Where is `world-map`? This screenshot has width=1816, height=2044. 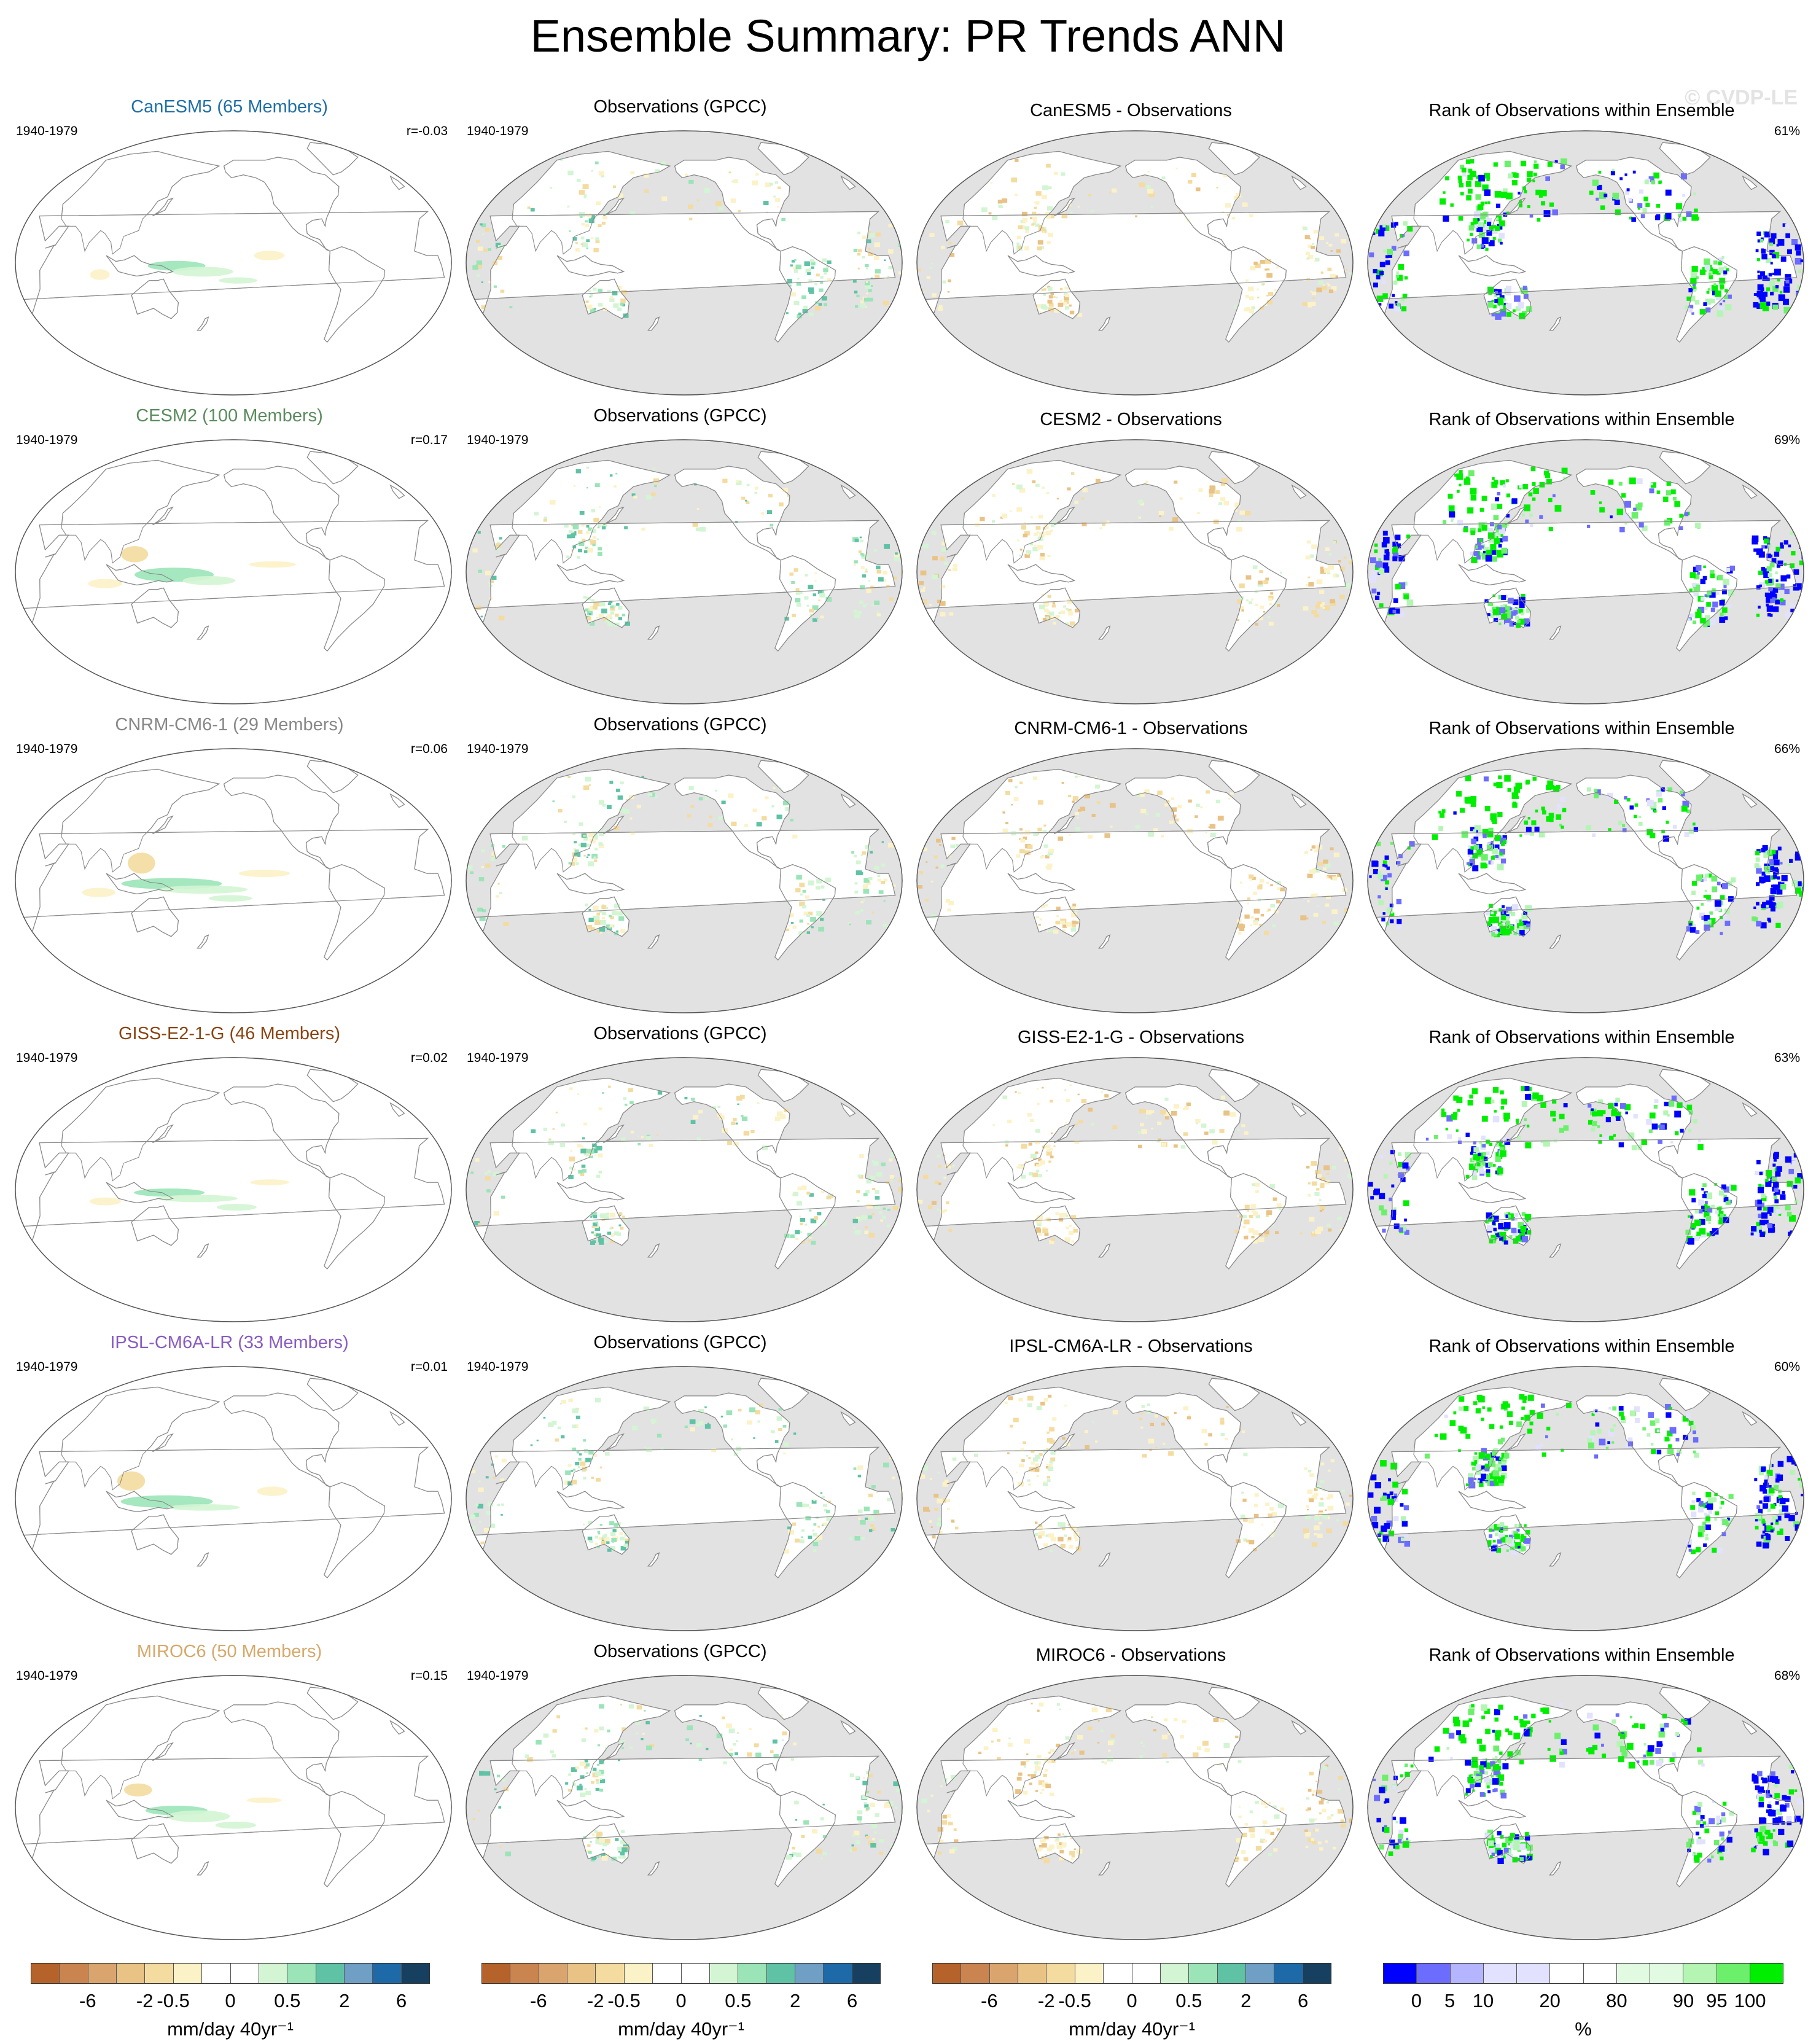
world-map is located at coordinates (684, 572).